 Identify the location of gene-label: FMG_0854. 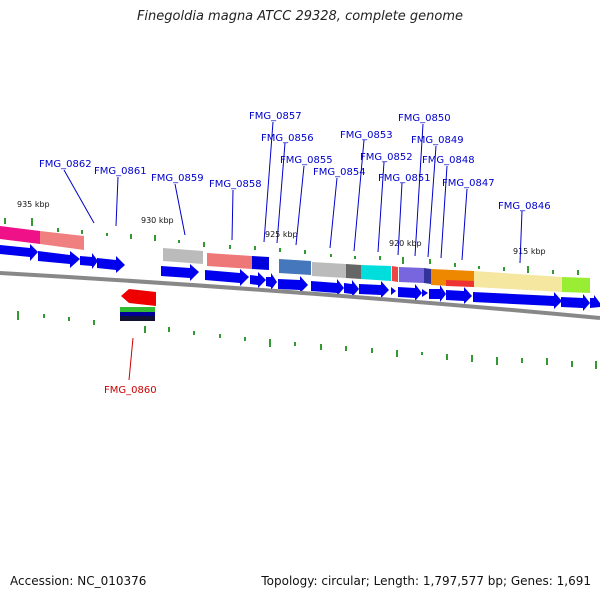
(339, 172).